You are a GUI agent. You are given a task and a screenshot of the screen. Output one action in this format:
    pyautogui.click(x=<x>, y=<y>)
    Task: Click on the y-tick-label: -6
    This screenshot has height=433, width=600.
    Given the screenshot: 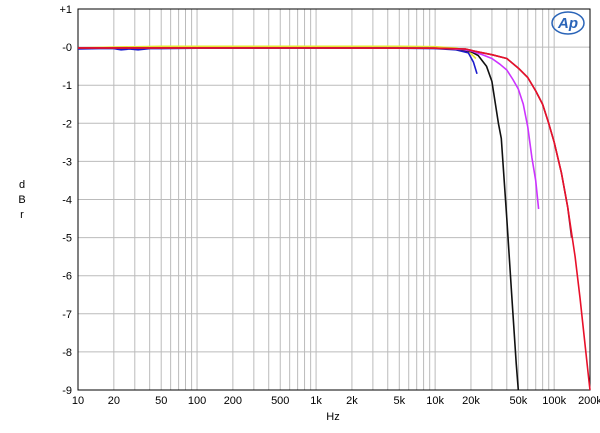 What is the action you would take?
    pyautogui.click(x=67, y=277)
    